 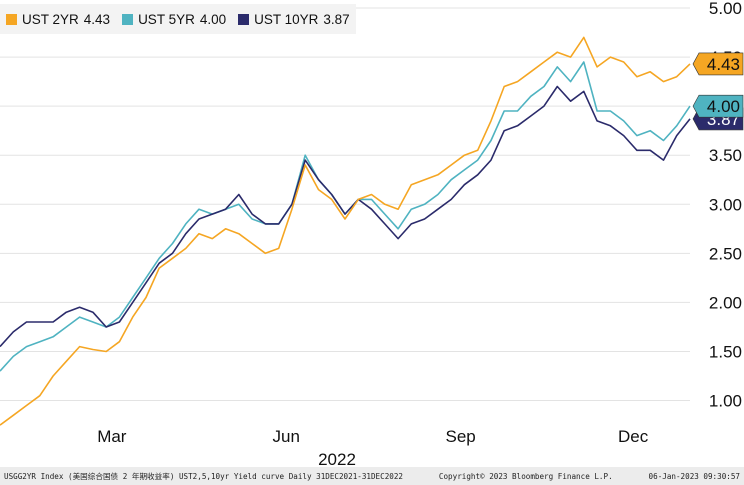 What do you see at coordinates (525, 476) in the screenshot?
I see `footer-copyright: Copyright© 2023 Bloomberg Finance L.P.` at bounding box center [525, 476].